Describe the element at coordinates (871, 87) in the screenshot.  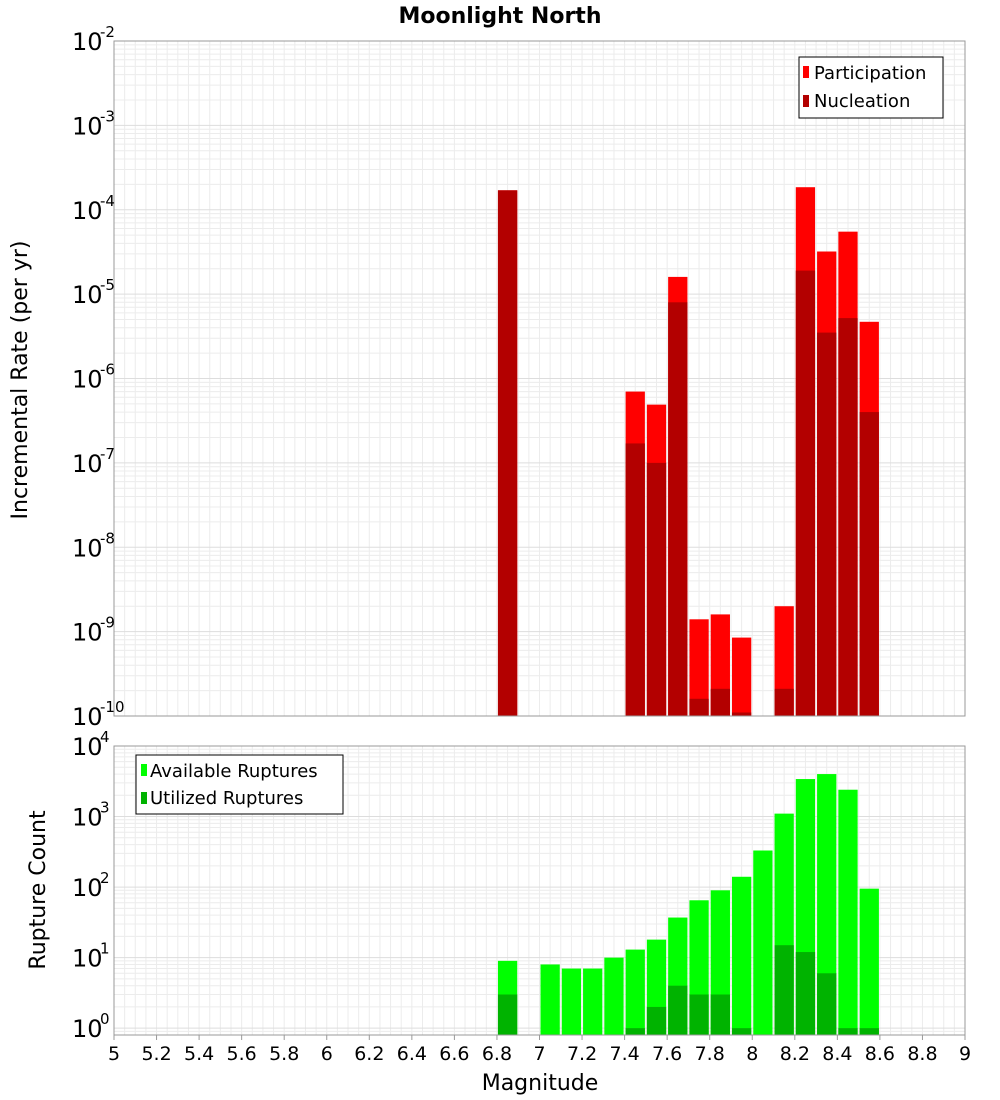
I see `rate-legend: Participation Nucleation` at that location.